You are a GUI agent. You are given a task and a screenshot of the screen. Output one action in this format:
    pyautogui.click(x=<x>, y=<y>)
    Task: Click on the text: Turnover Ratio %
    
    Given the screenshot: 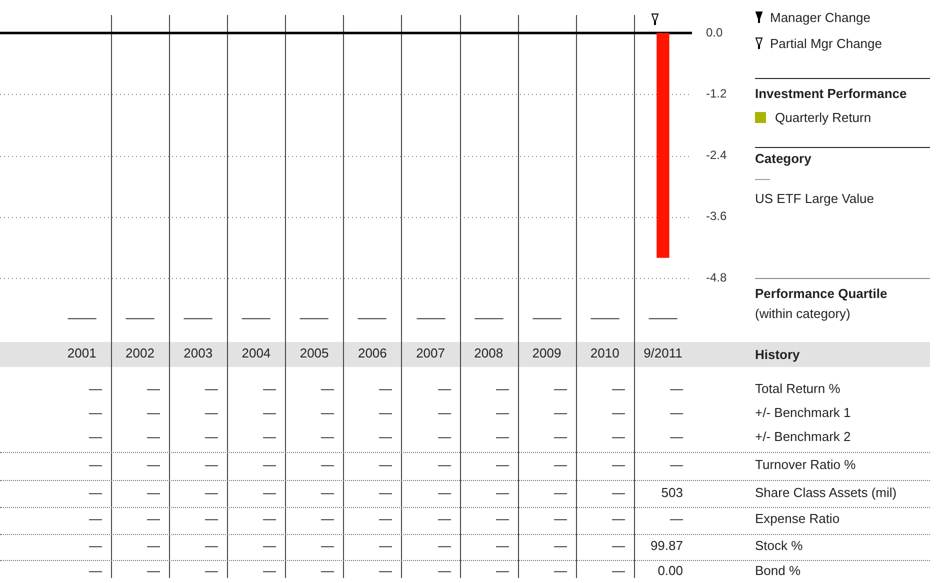 What is the action you would take?
    pyautogui.click(x=805, y=465)
    